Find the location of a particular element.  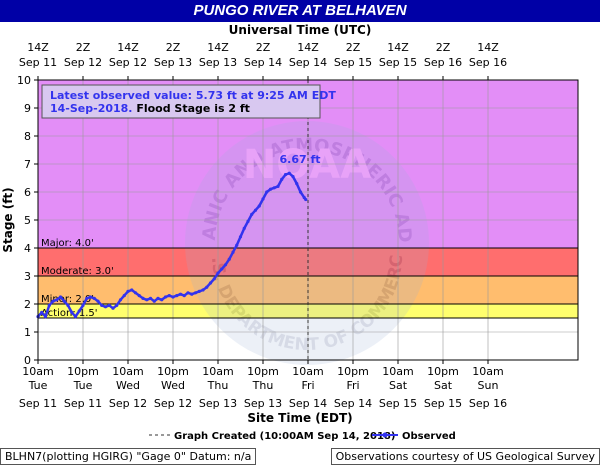

y-tick-label: 10 is located at coordinates (24, 80).